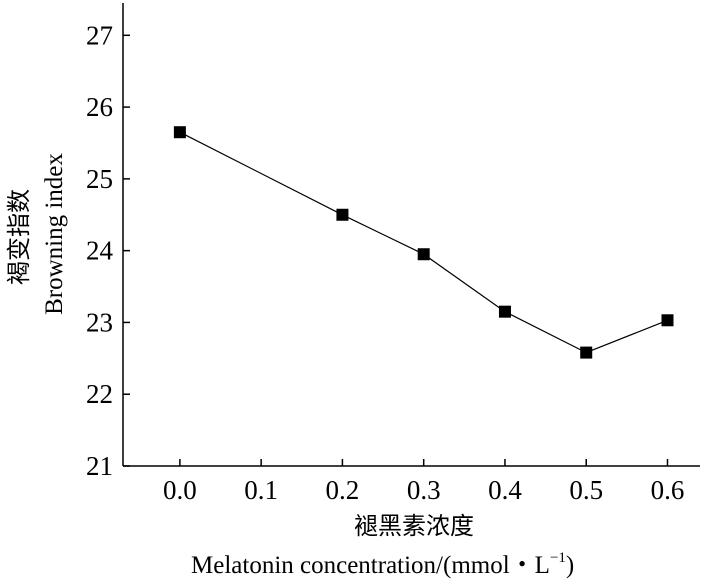  I want to click on x-tick-label: 0.1, so click(261, 490).